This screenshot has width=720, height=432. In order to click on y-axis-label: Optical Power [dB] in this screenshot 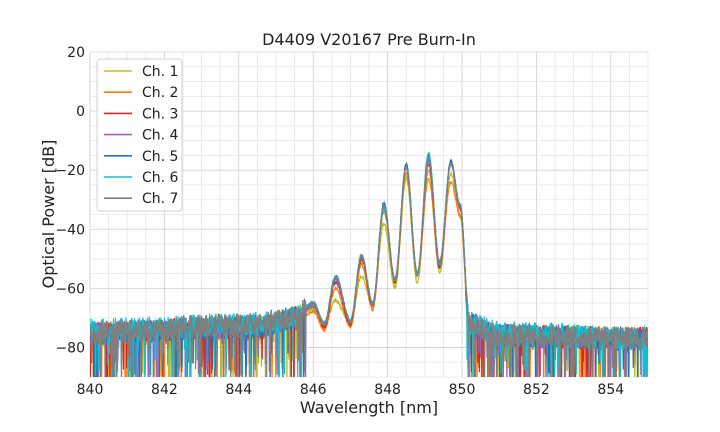, I will do `click(48, 214)`.